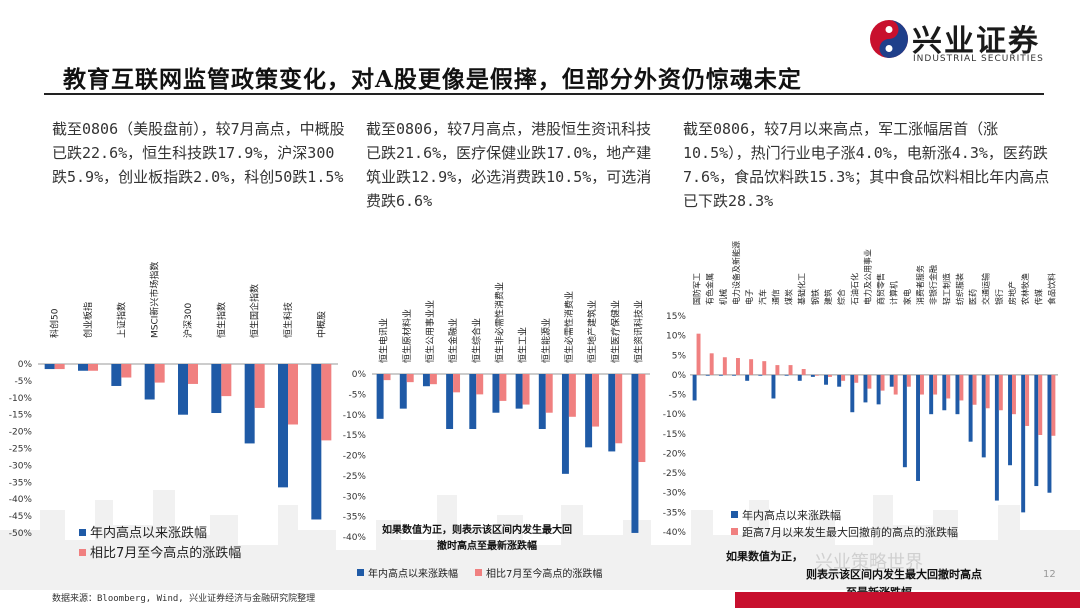  I want to click on category-label: 恒生电讯业, so click(384, 340).